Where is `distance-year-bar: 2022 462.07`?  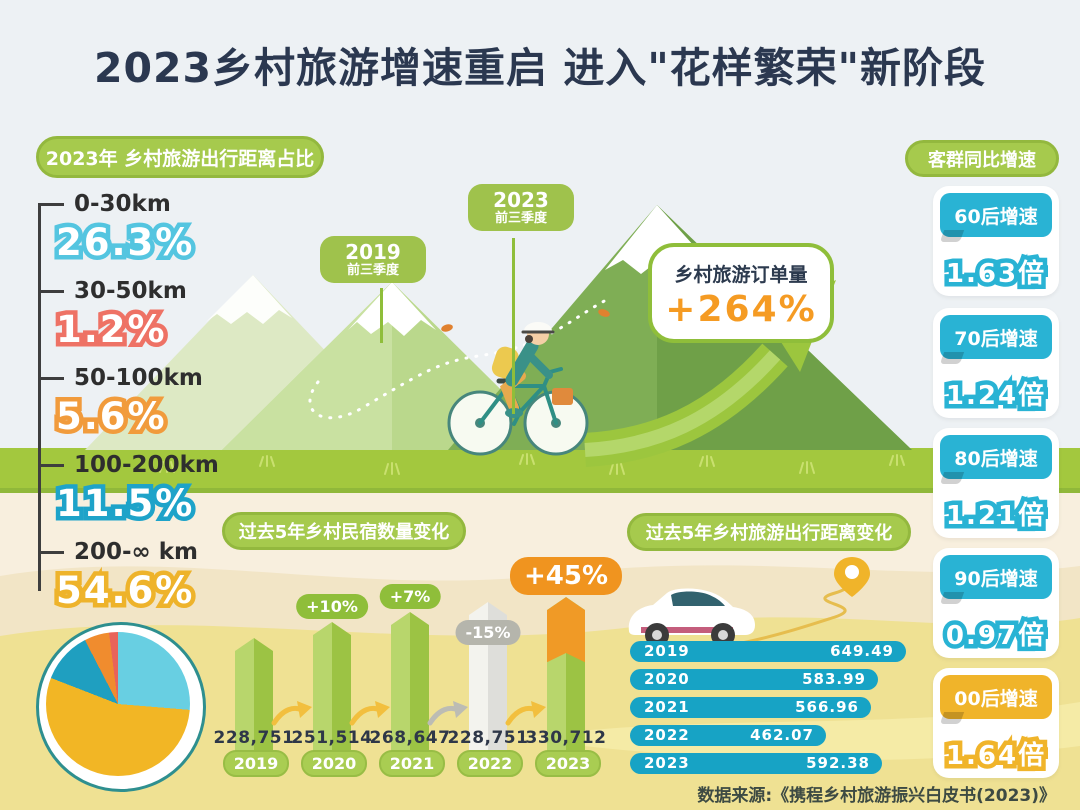 distance-year-bar: 2022 462.07 is located at coordinates (728, 735).